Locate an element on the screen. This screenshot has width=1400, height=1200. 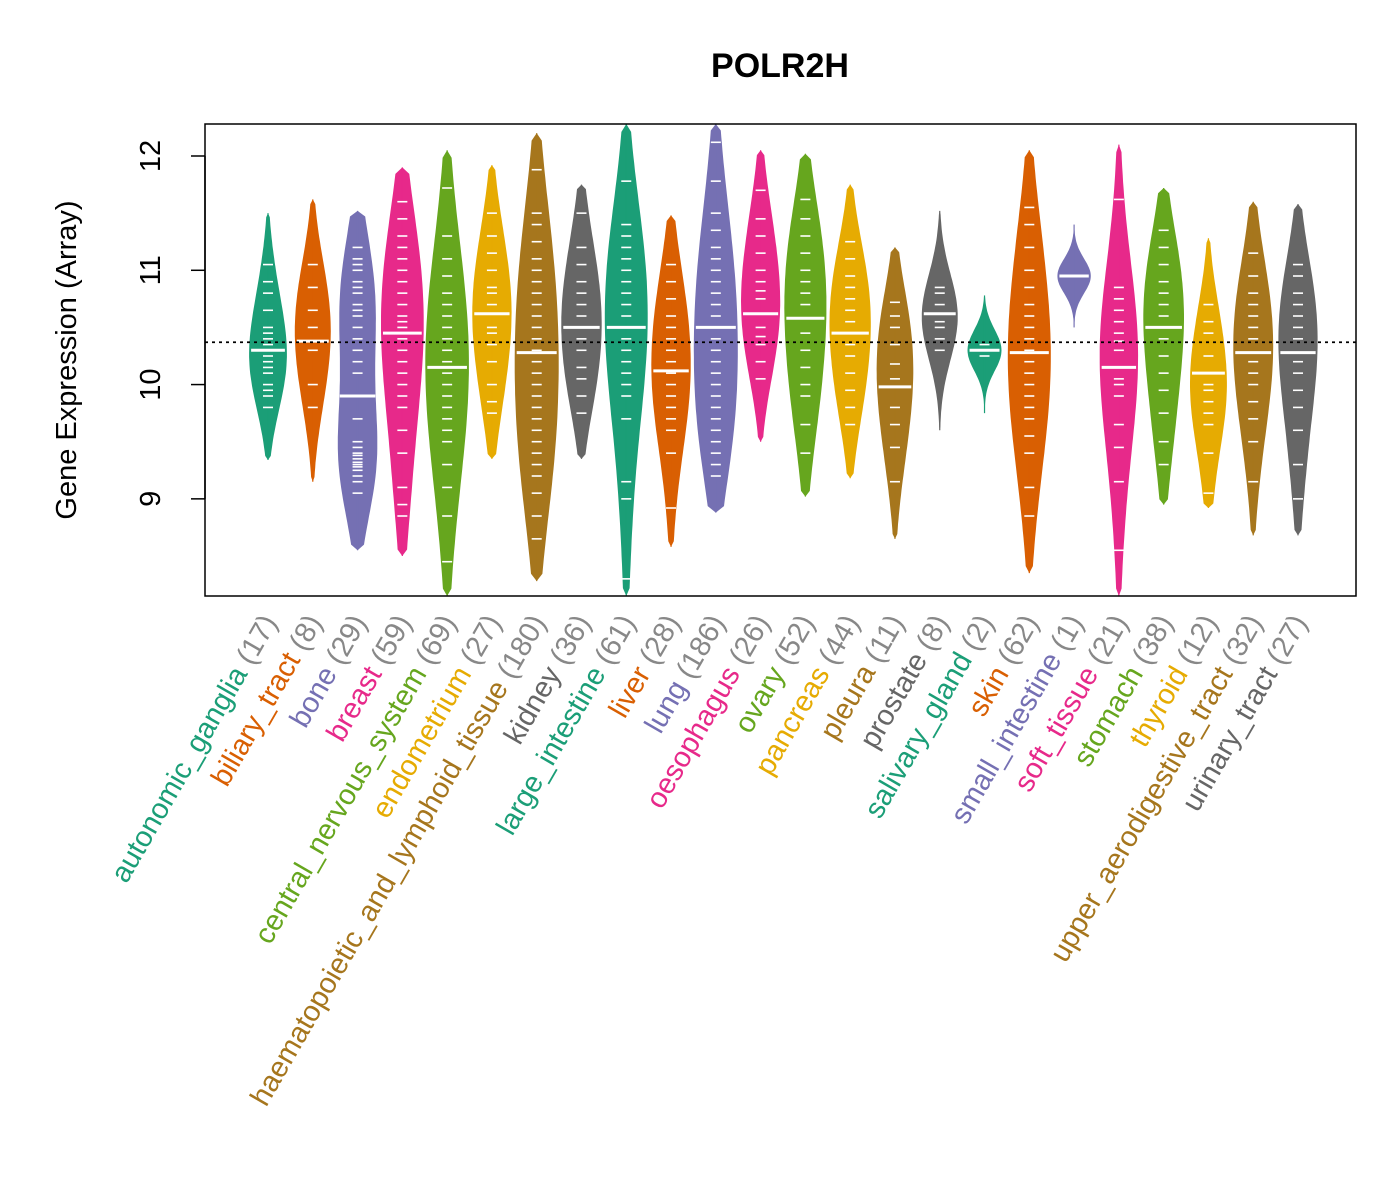
bean-haematopoietic_and_lymphoid_tissue is located at coordinates (536, 357).